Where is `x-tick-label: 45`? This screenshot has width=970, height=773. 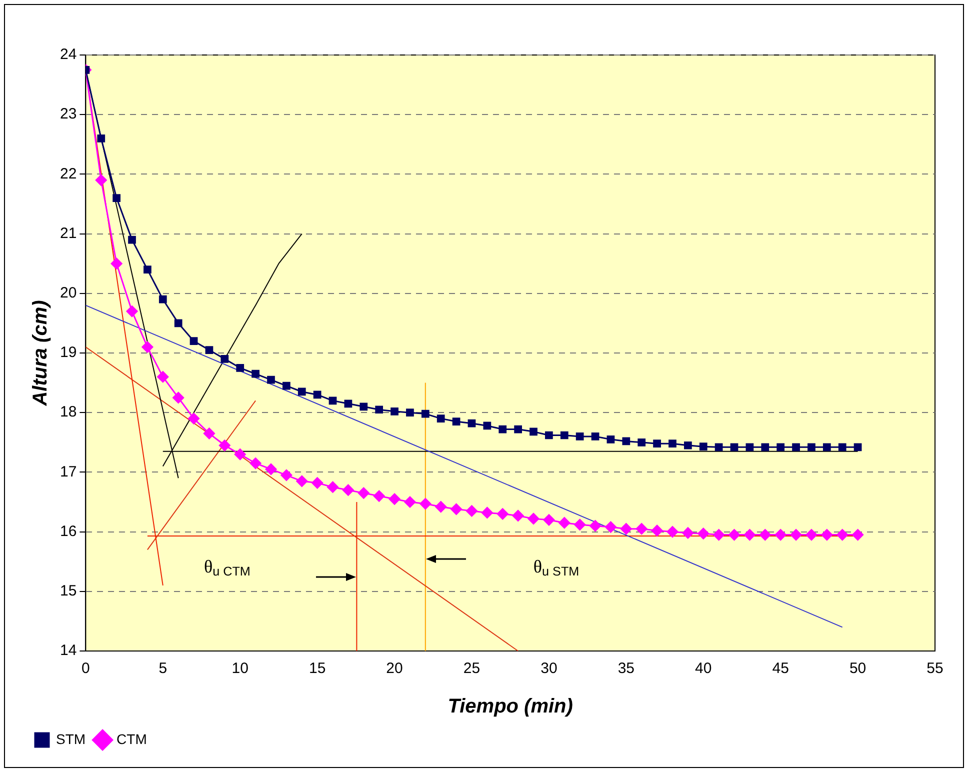 x-tick-label: 45 is located at coordinates (780, 669).